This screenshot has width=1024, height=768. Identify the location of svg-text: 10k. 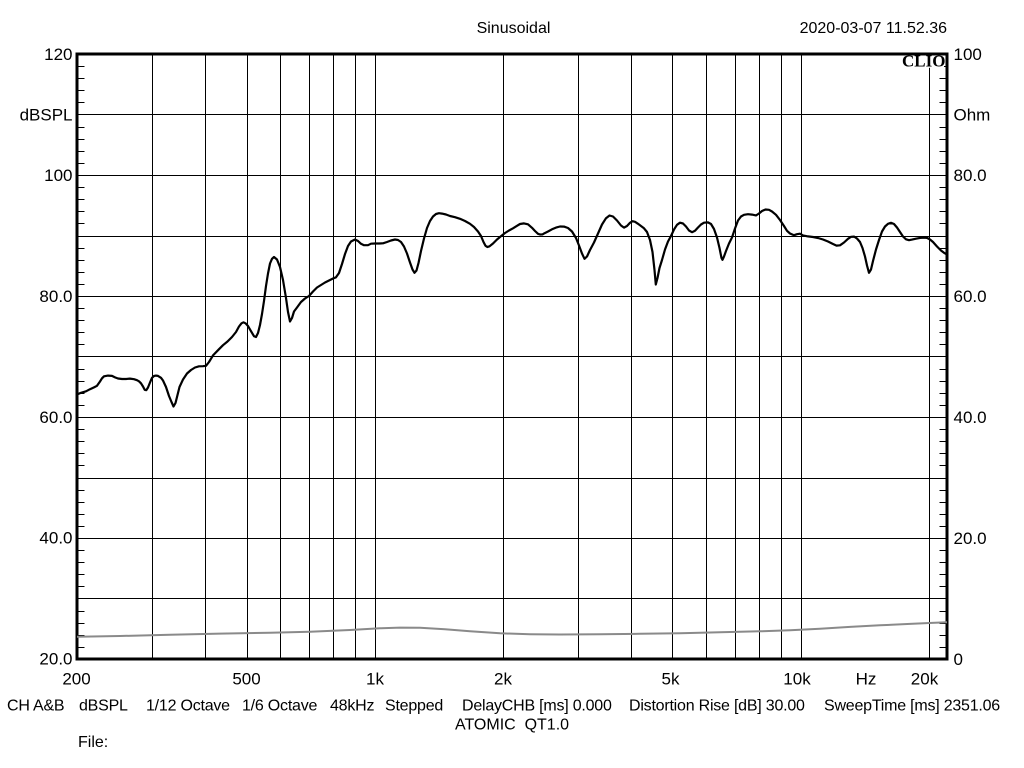
(797, 679).